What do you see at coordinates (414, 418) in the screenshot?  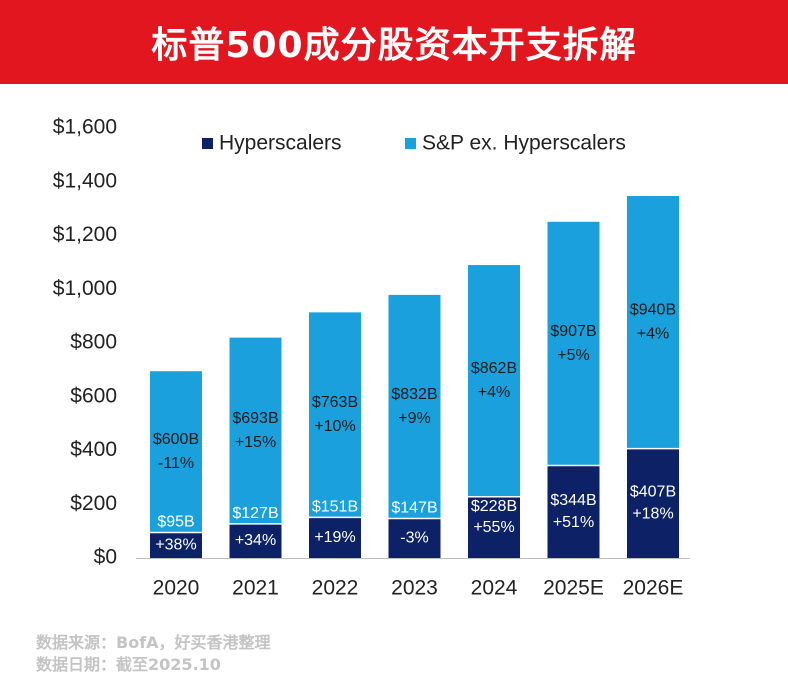 I see `growth-label-sp-ex: +9%` at bounding box center [414, 418].